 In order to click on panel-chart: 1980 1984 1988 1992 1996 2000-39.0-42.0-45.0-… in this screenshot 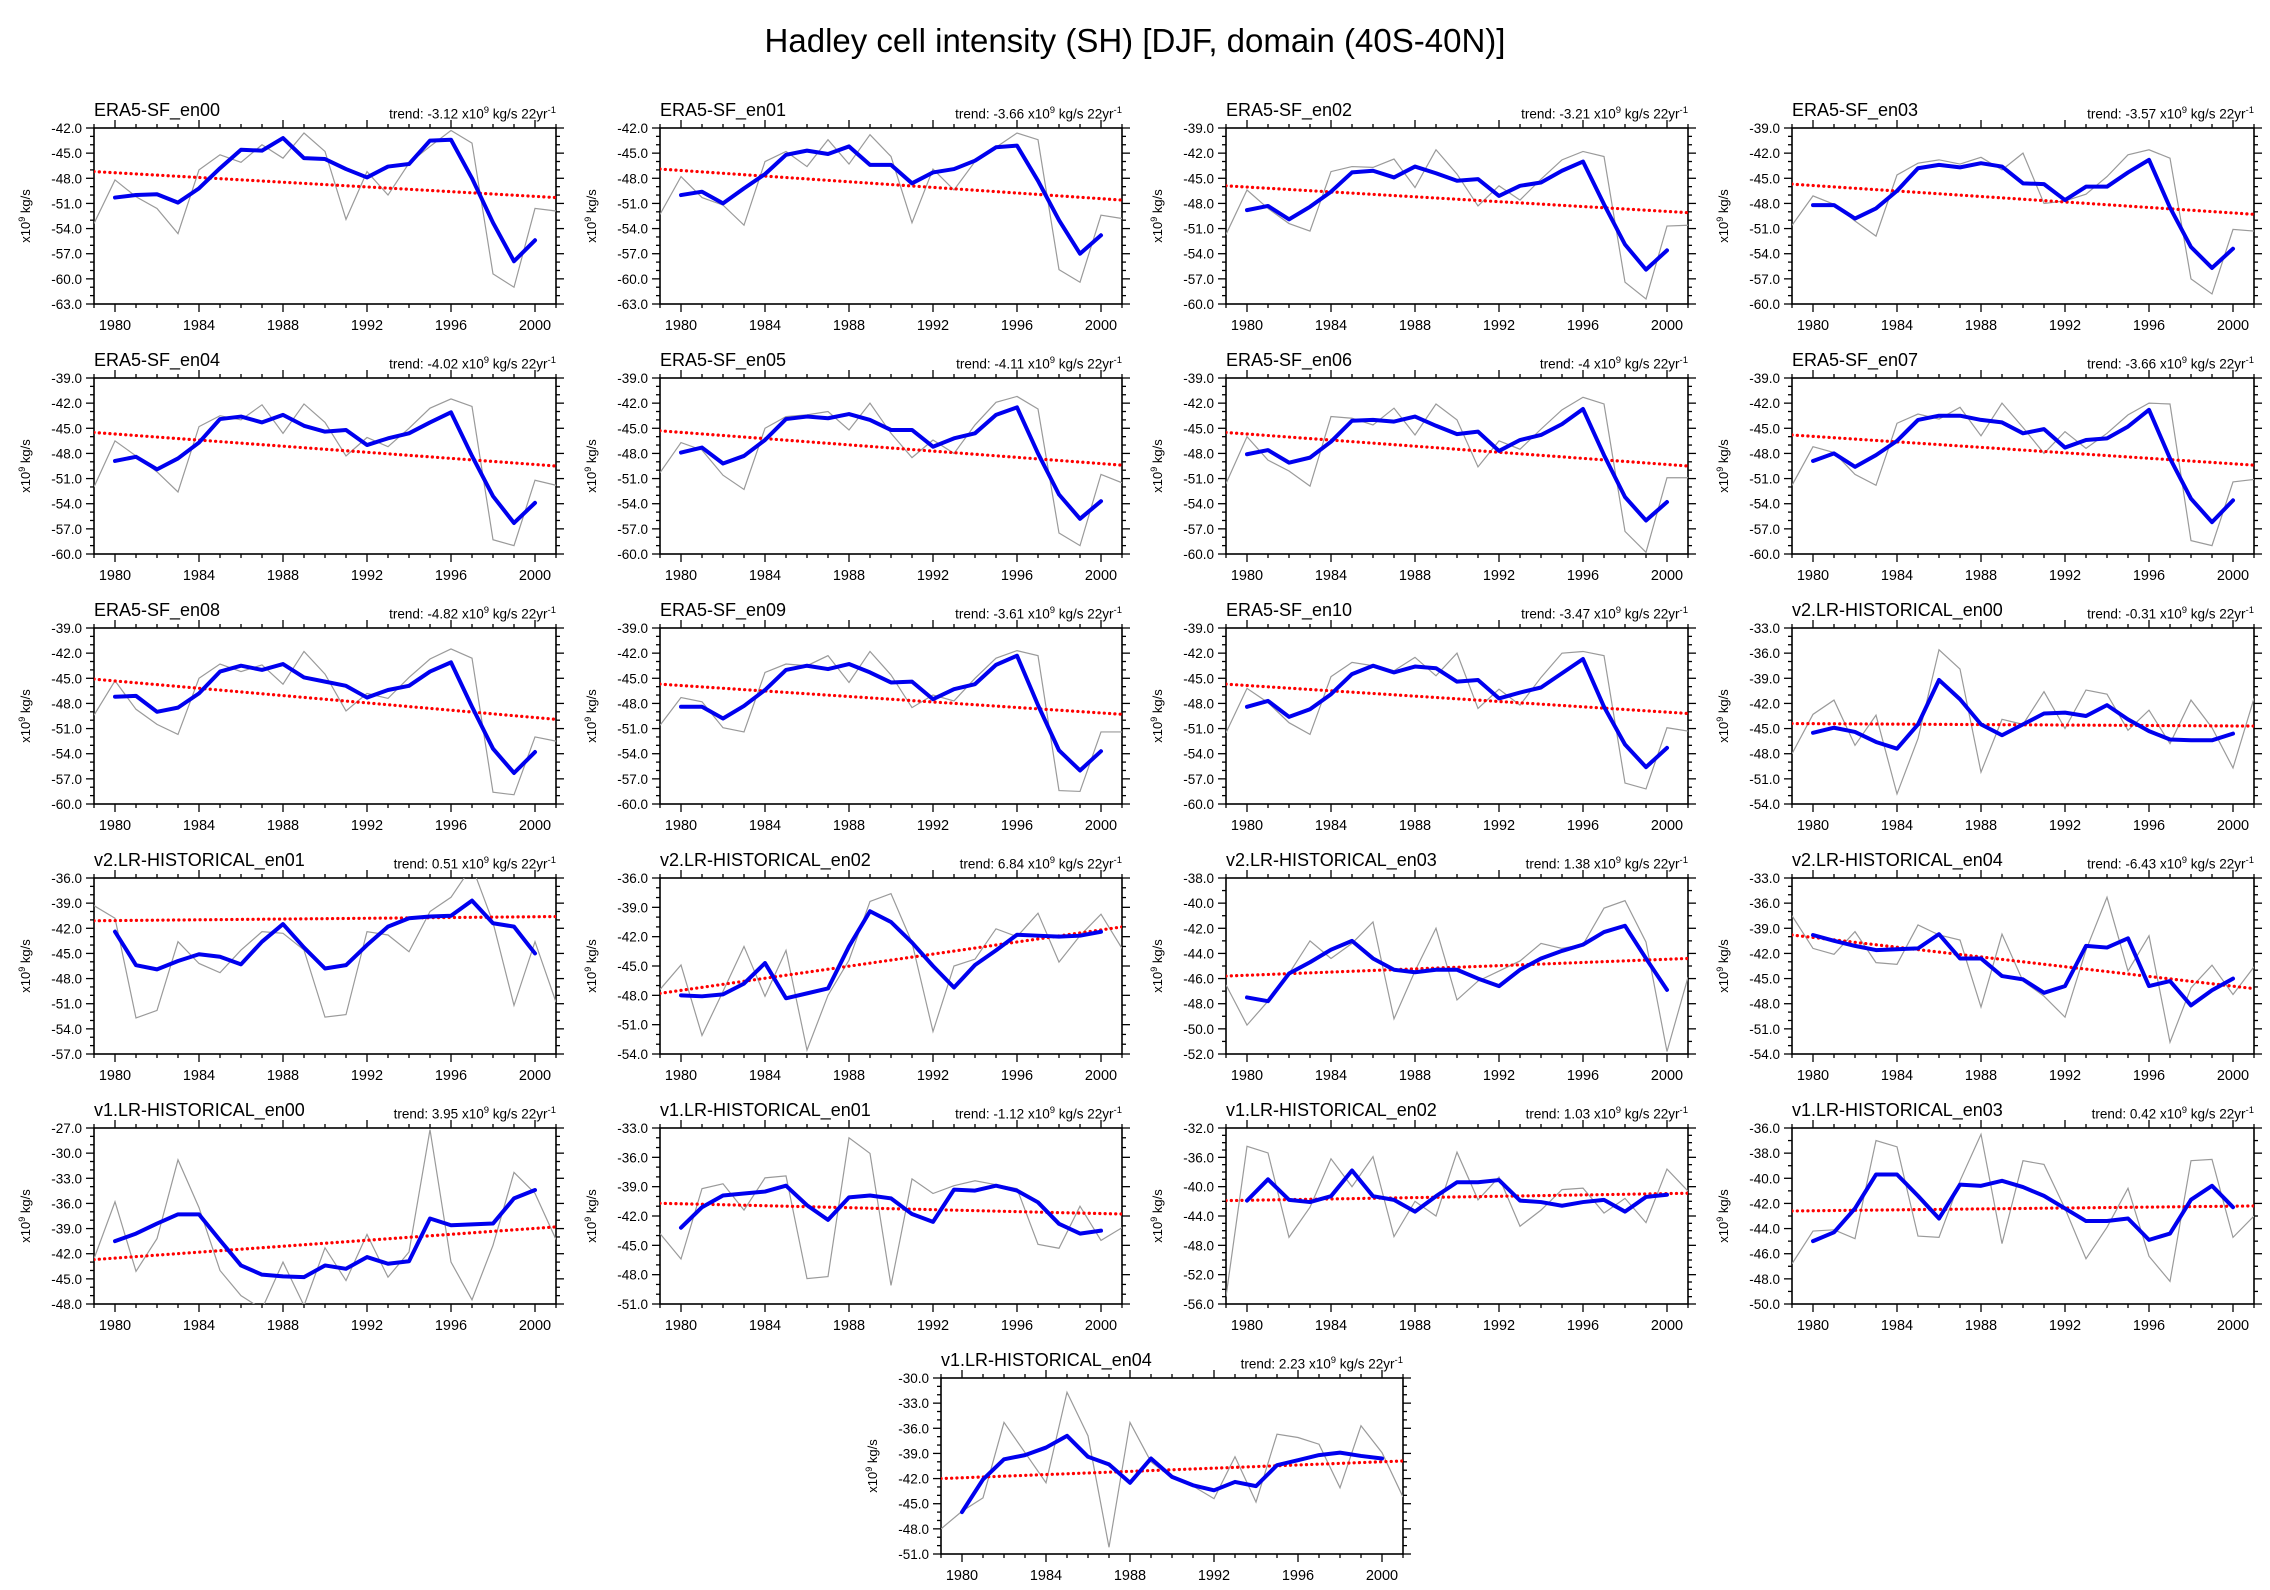, I will do `click(856, 727)`.